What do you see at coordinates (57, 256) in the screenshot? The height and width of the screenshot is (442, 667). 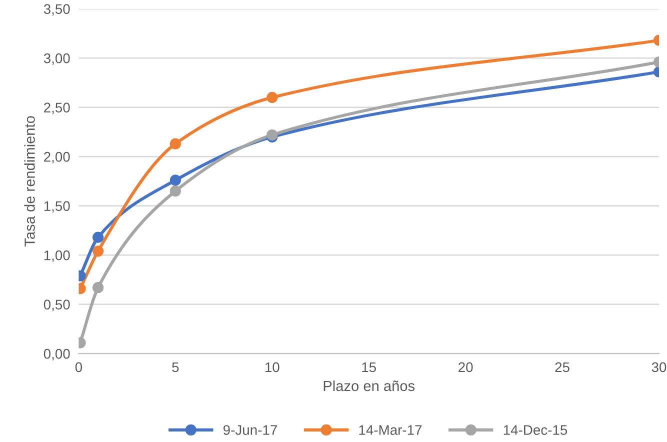 I see `y-tick-label: 1,00` at bounding box center [57, 256].